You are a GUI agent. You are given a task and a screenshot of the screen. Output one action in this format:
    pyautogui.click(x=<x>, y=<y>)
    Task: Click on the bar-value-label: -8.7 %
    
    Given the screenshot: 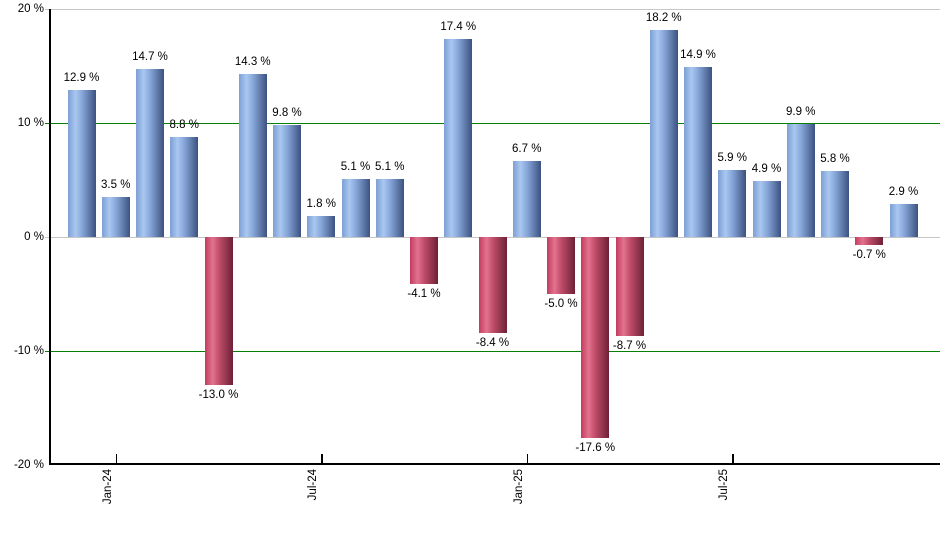 What is the action you would take?
    pyautogui.click(x=629, y=346)
    